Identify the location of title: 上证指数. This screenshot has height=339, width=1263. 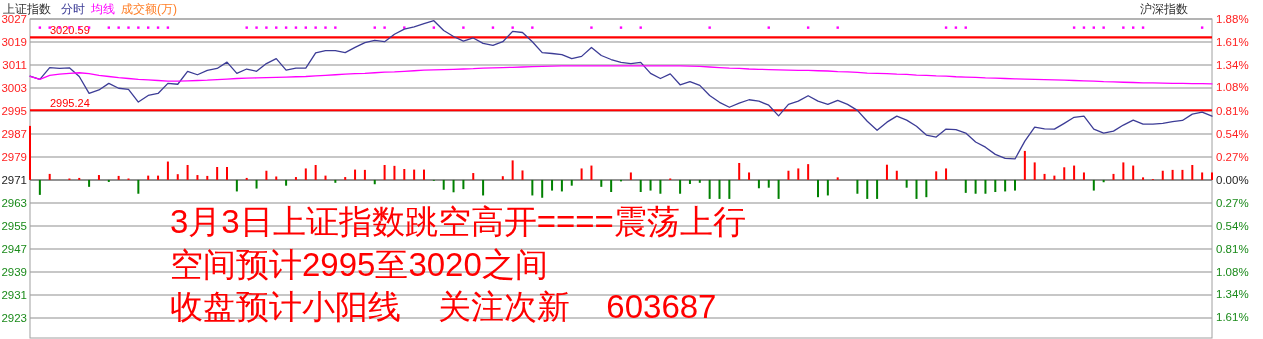
(27, 9).